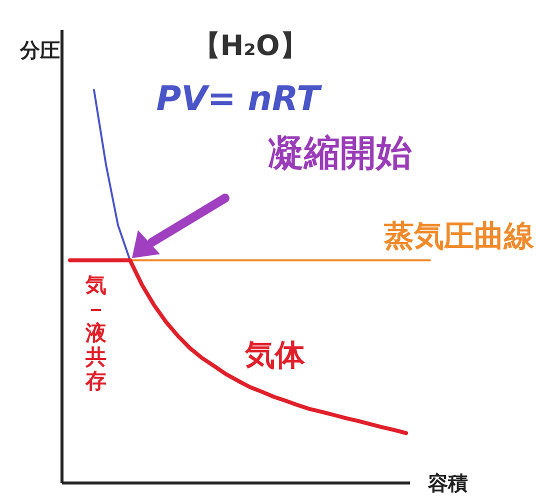 This screenshot has height=503, width=537. I want to click on y-axis-title: 分圧, so click(39, 50).